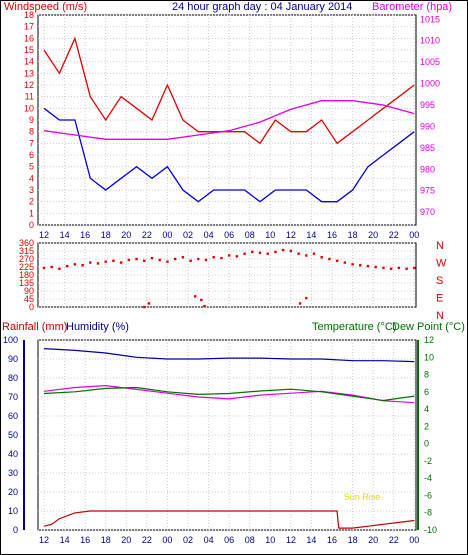  I want to click on temperature-tick-label: 12, so click(429, 340).